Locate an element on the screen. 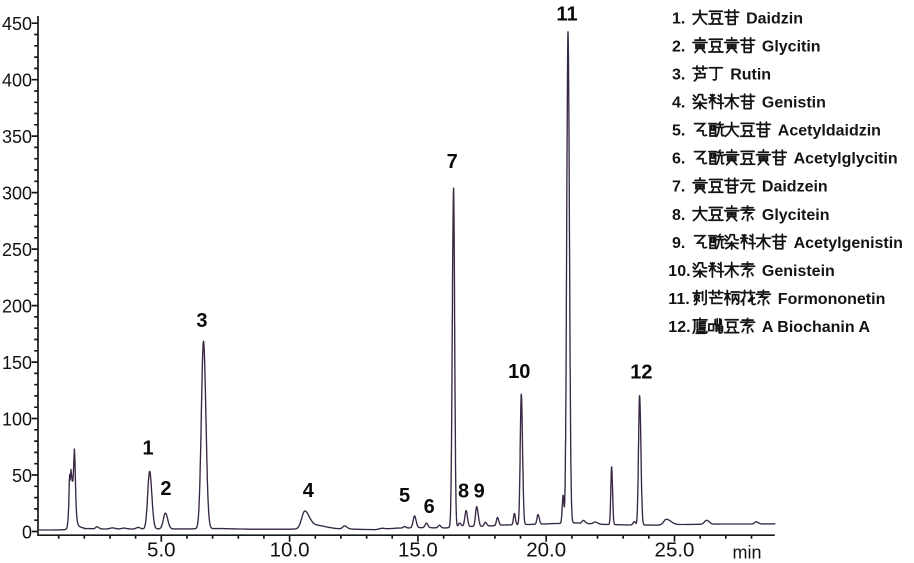 The width and height of the screenshot is (914, 563). svg-text: 1. is located at coordinates (678, 18).